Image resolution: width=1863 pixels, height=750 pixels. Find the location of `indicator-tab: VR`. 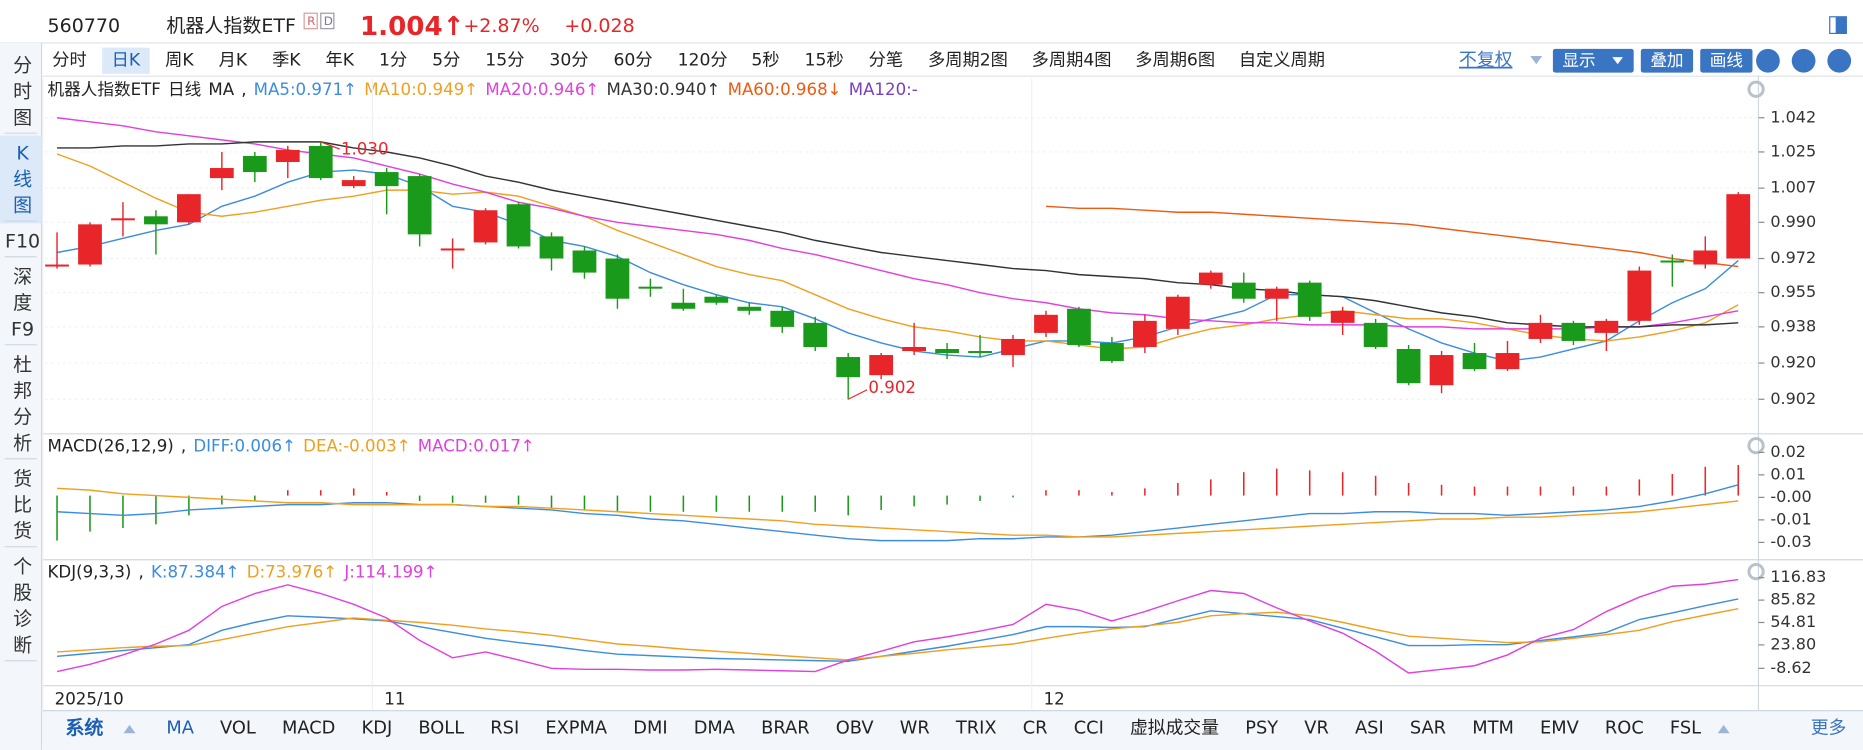

indicator-tab: VR is located at coordinates (1316, 727).